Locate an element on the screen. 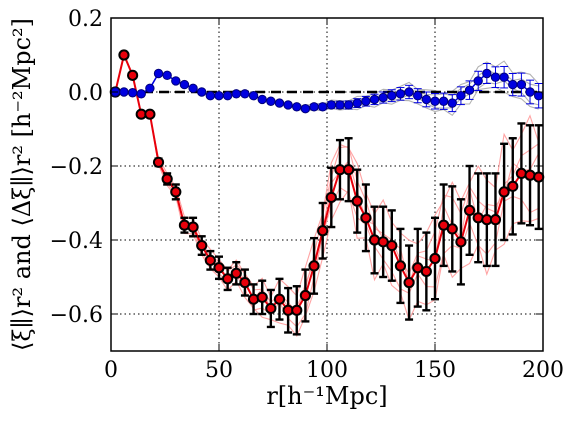  blue-series is located at coordinates (327, 88).